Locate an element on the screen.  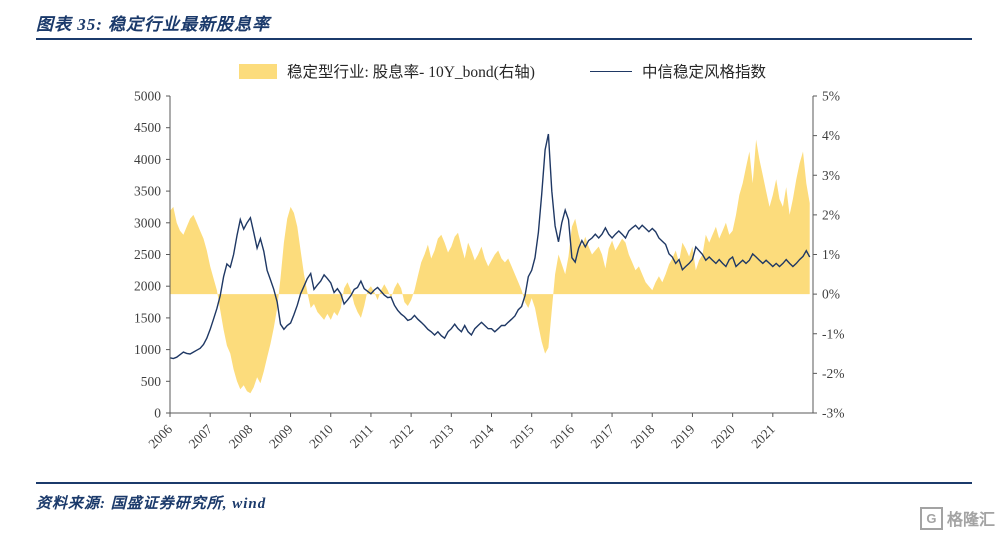
right-axis-label: -3% is located at coordinates (833, 413).